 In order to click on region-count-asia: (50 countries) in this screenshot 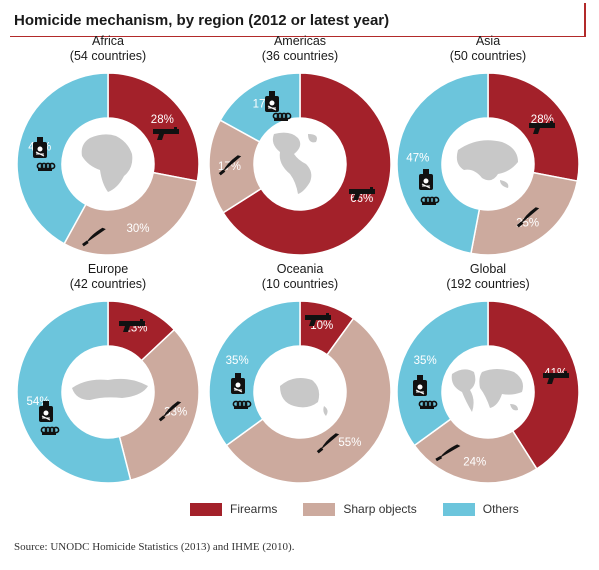, I will do `click(488, 56)`.